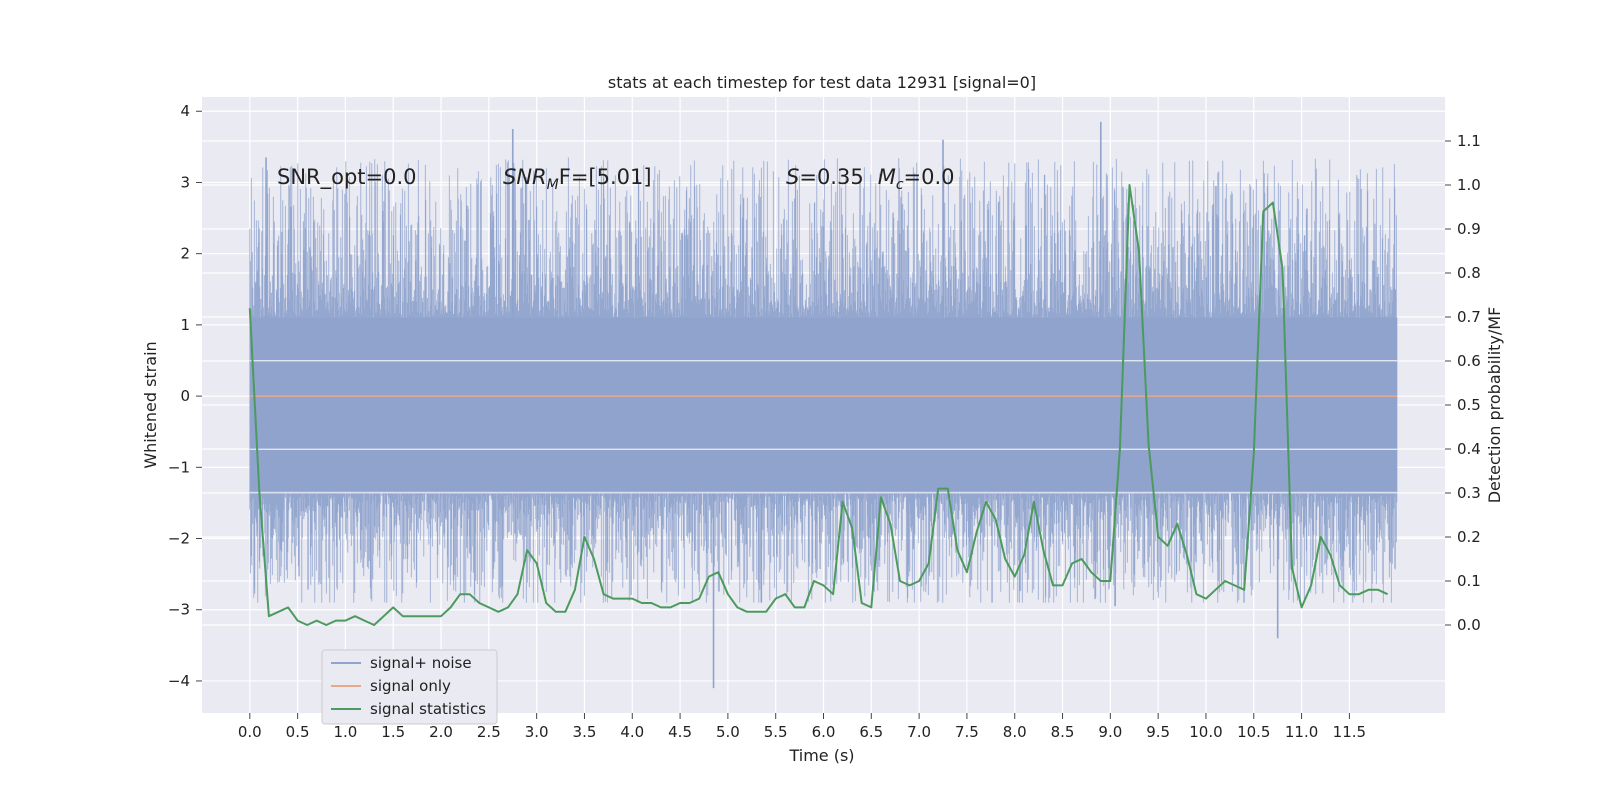 This screenshot has width=1600, height=800. What do you see at coordinates (1063, 732) in the screenshot?
I see `x-tick-label: 8.5` at bounding box center [1063, 732].